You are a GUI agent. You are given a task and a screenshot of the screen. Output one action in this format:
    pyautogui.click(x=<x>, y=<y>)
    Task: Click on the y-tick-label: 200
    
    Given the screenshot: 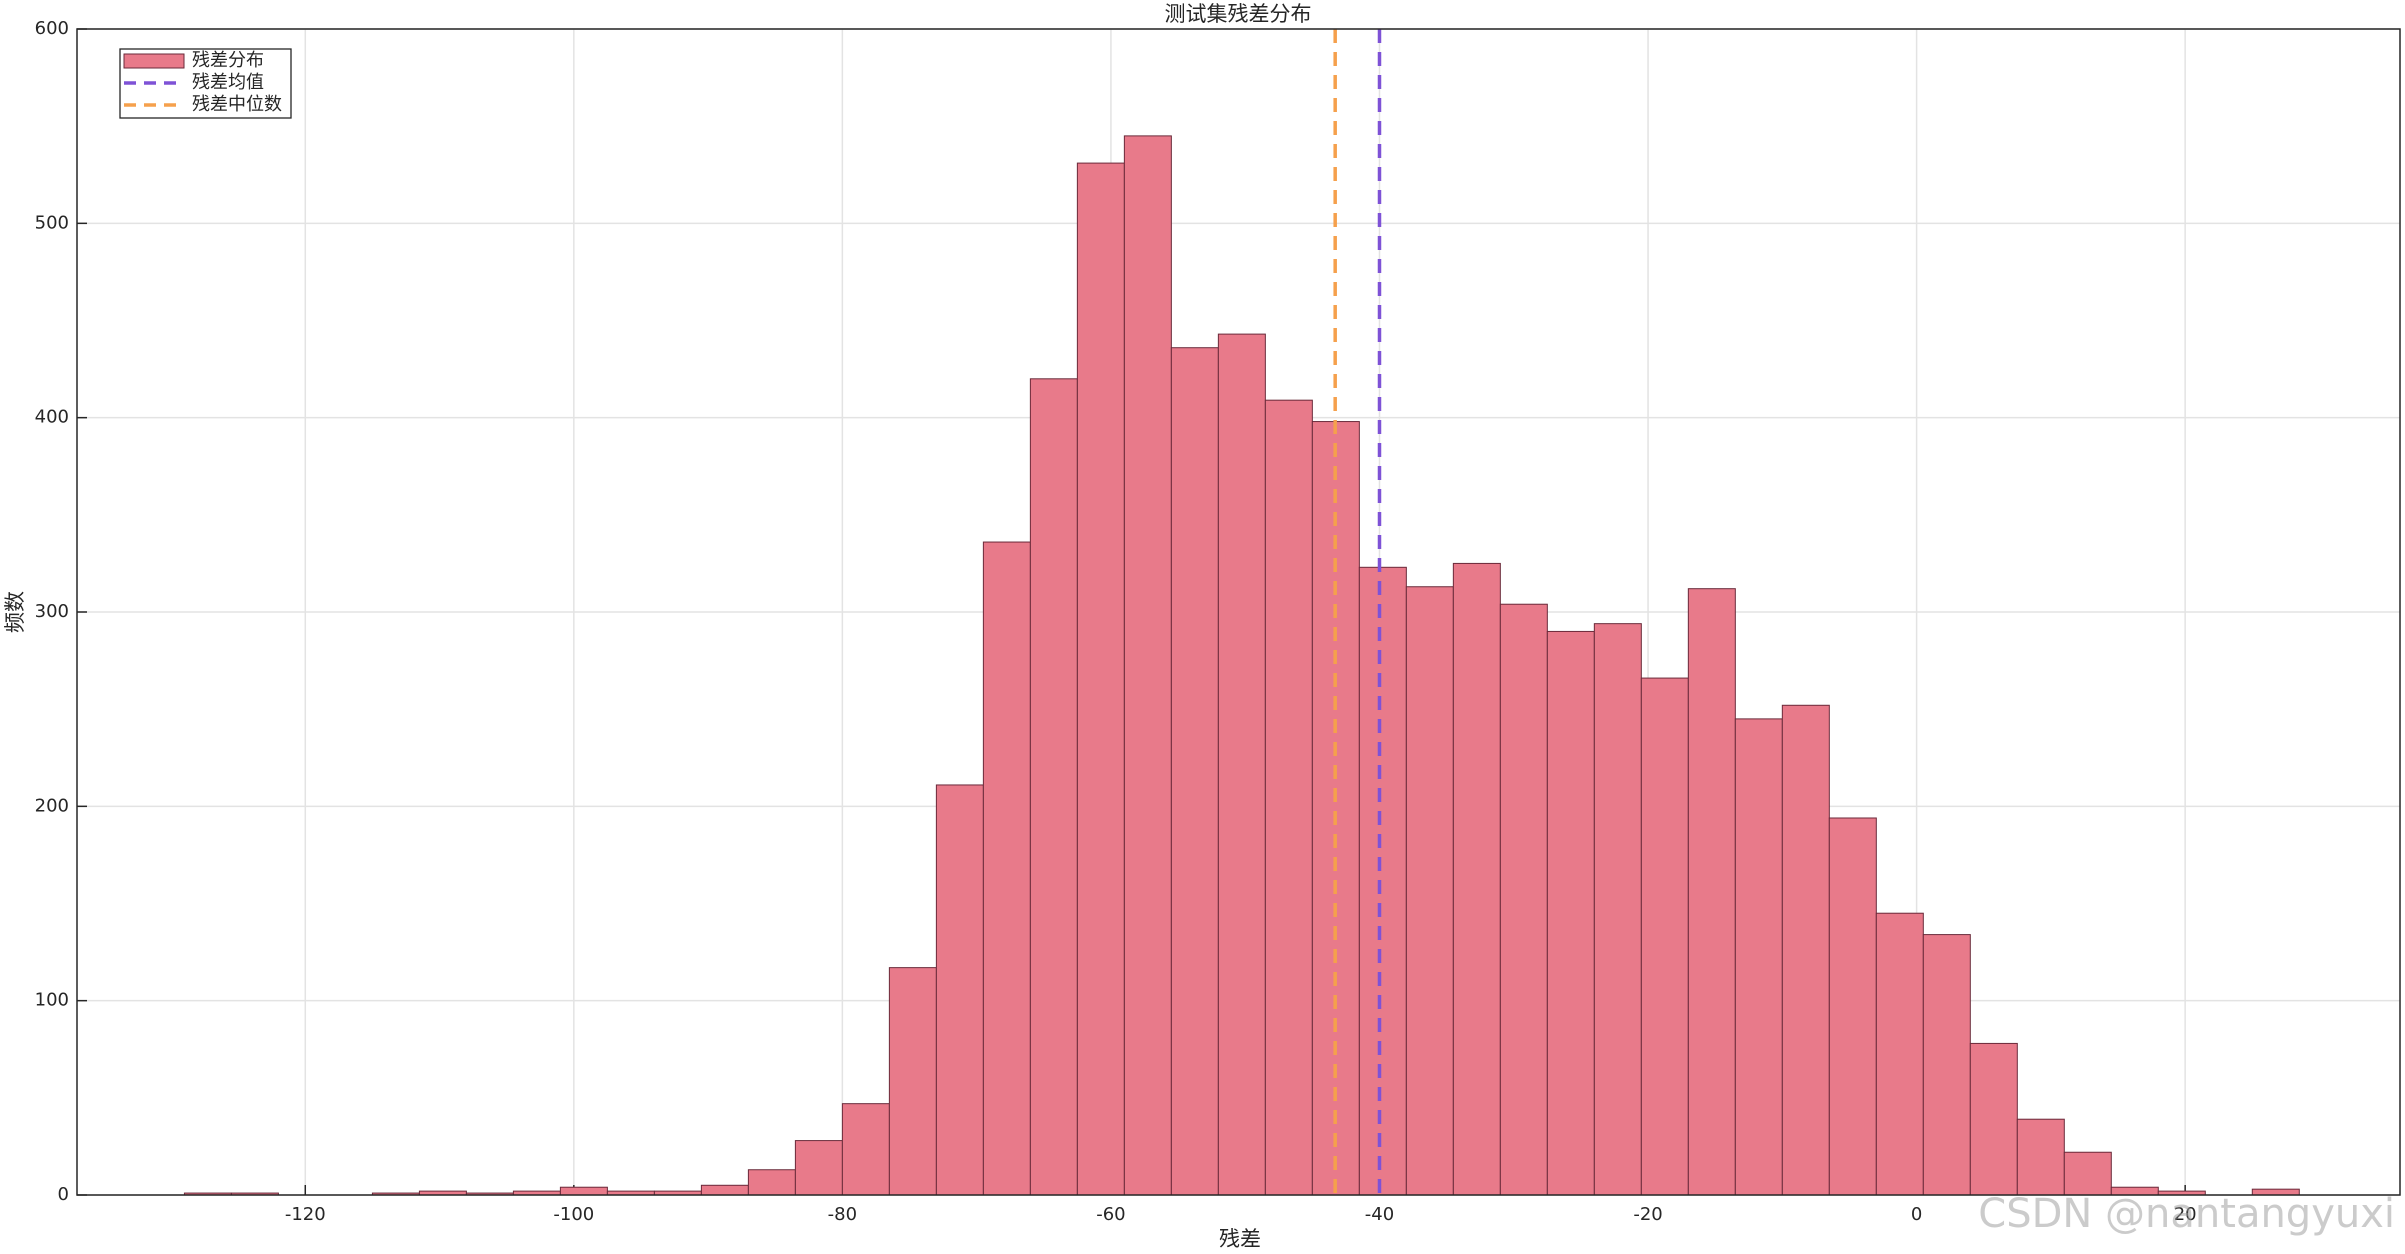 What is the action you would take?
    pyautogui.click(x=52, y=805)
    